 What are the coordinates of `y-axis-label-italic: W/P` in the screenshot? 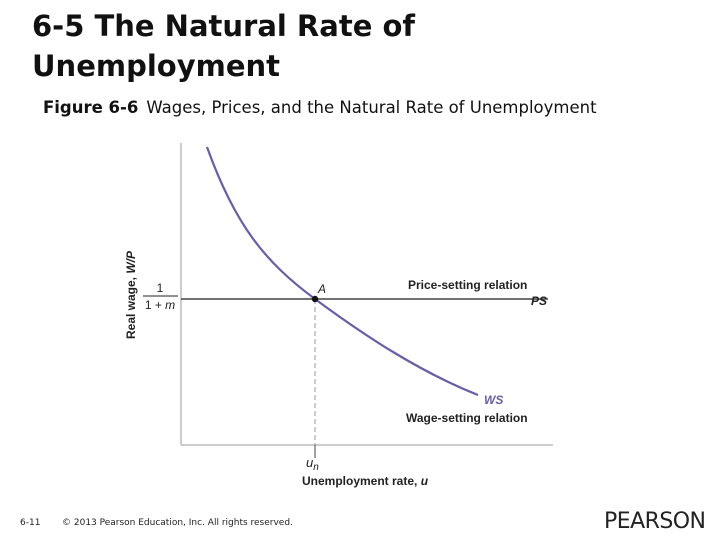 It's located at (131, 262).